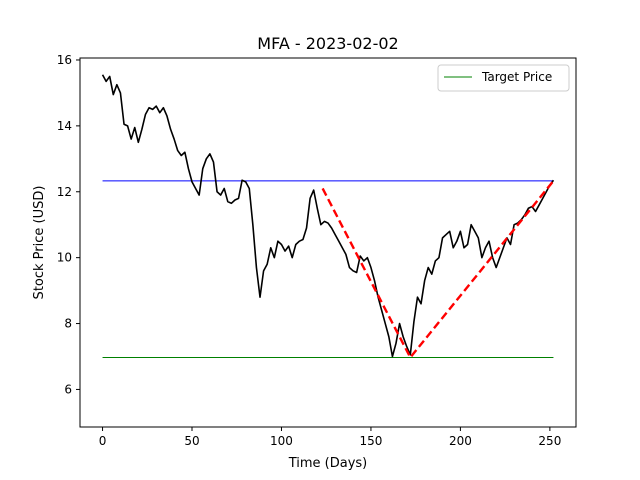 This screenshot has height=480, width=640. I want to click on y-tick-label: 10, so click(64, 258).